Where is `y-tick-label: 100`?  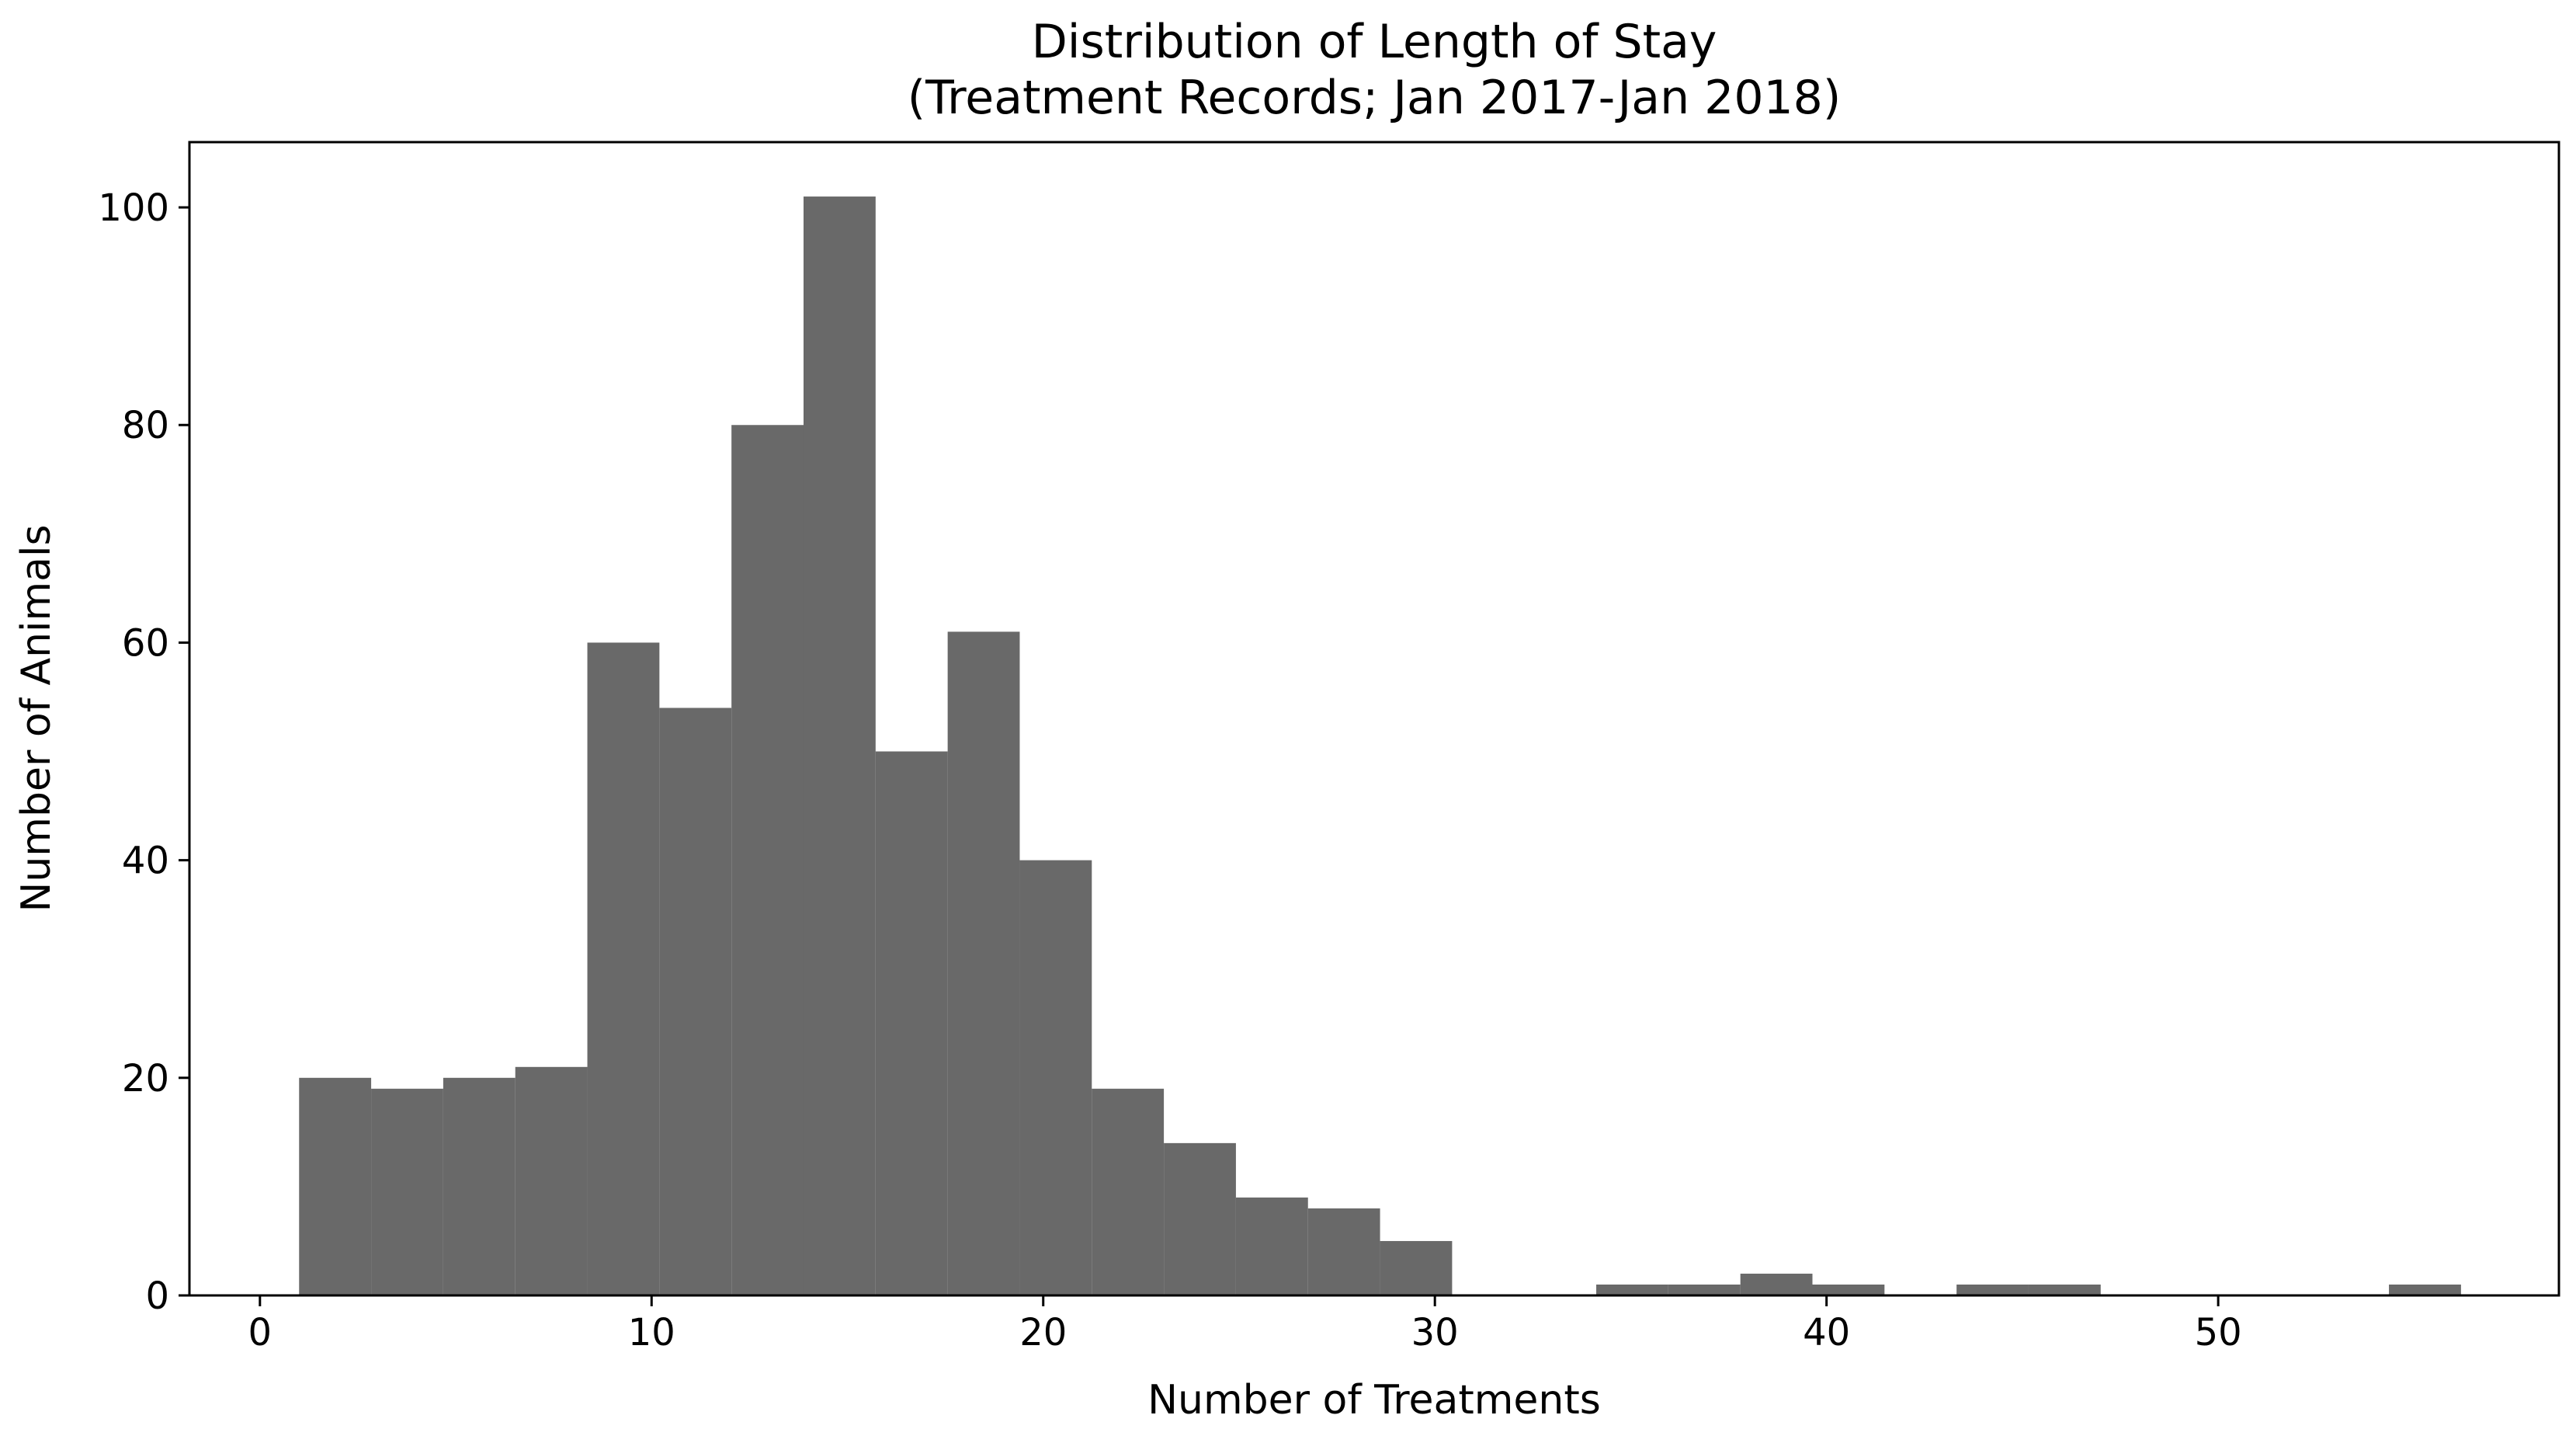 y-tick-label: 100 is located at coordinates (133, 208).